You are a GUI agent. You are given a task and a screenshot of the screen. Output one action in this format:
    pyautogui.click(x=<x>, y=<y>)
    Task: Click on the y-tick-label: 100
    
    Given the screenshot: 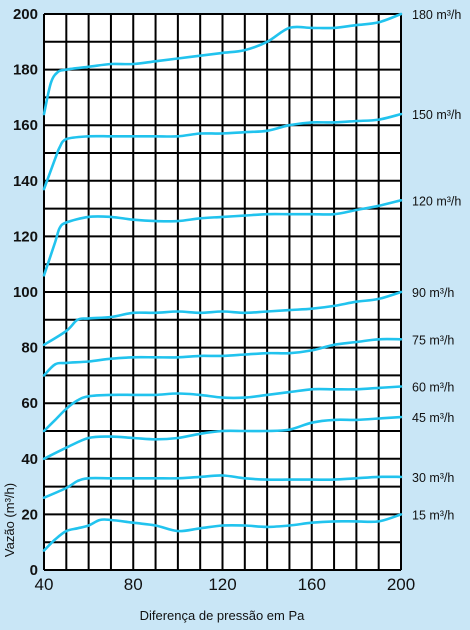 What is the action you would take?
    pyautogui.click(x=25, y=292)
    